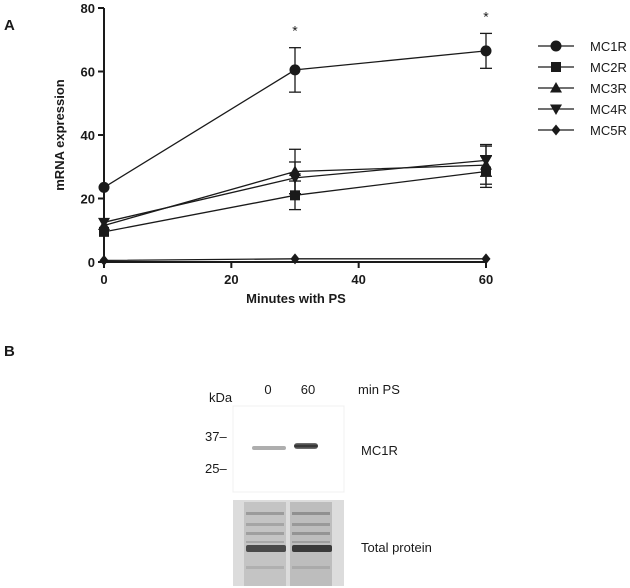 The height and width of the screenshot is (588, 630). What do you see at coordinates (379, 389) in the screenshot?
I see `lane-unit-label: min PS` at bounding box center [379, 389].